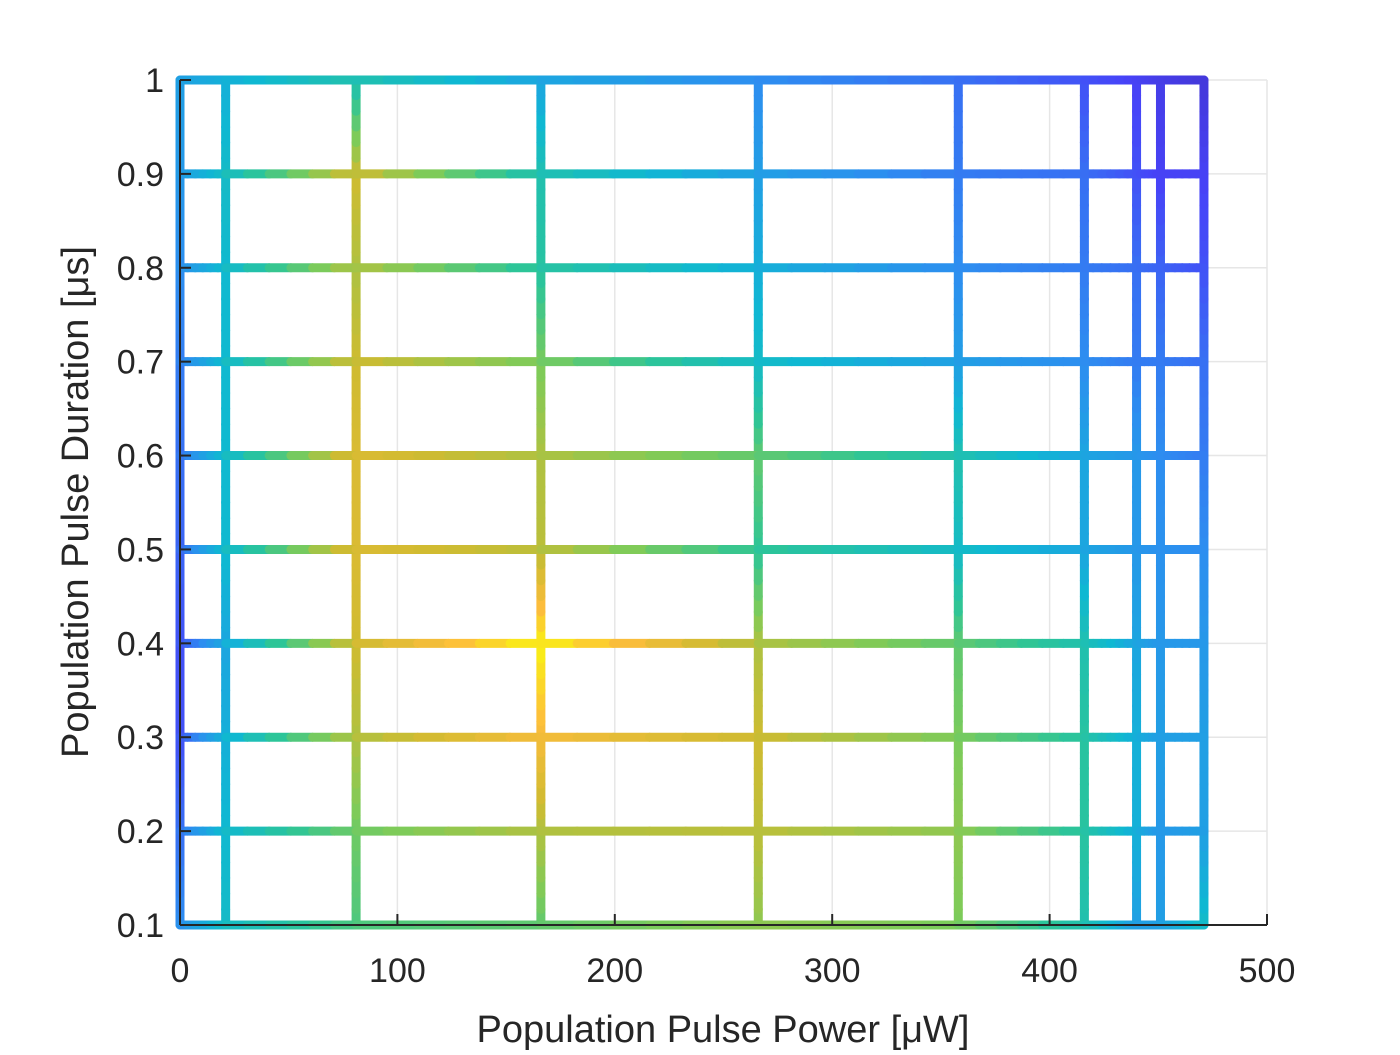  Describe the element at coordinates (140, 738) in the screenshot. I see `y-tick-label: 0.3` at that location.